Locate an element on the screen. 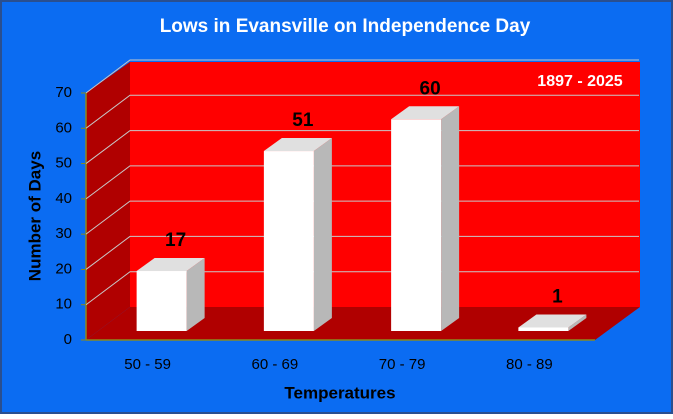 This screenshot has height=419, width=673. y-tick-label: 30 is located at coordinates (63, 233).